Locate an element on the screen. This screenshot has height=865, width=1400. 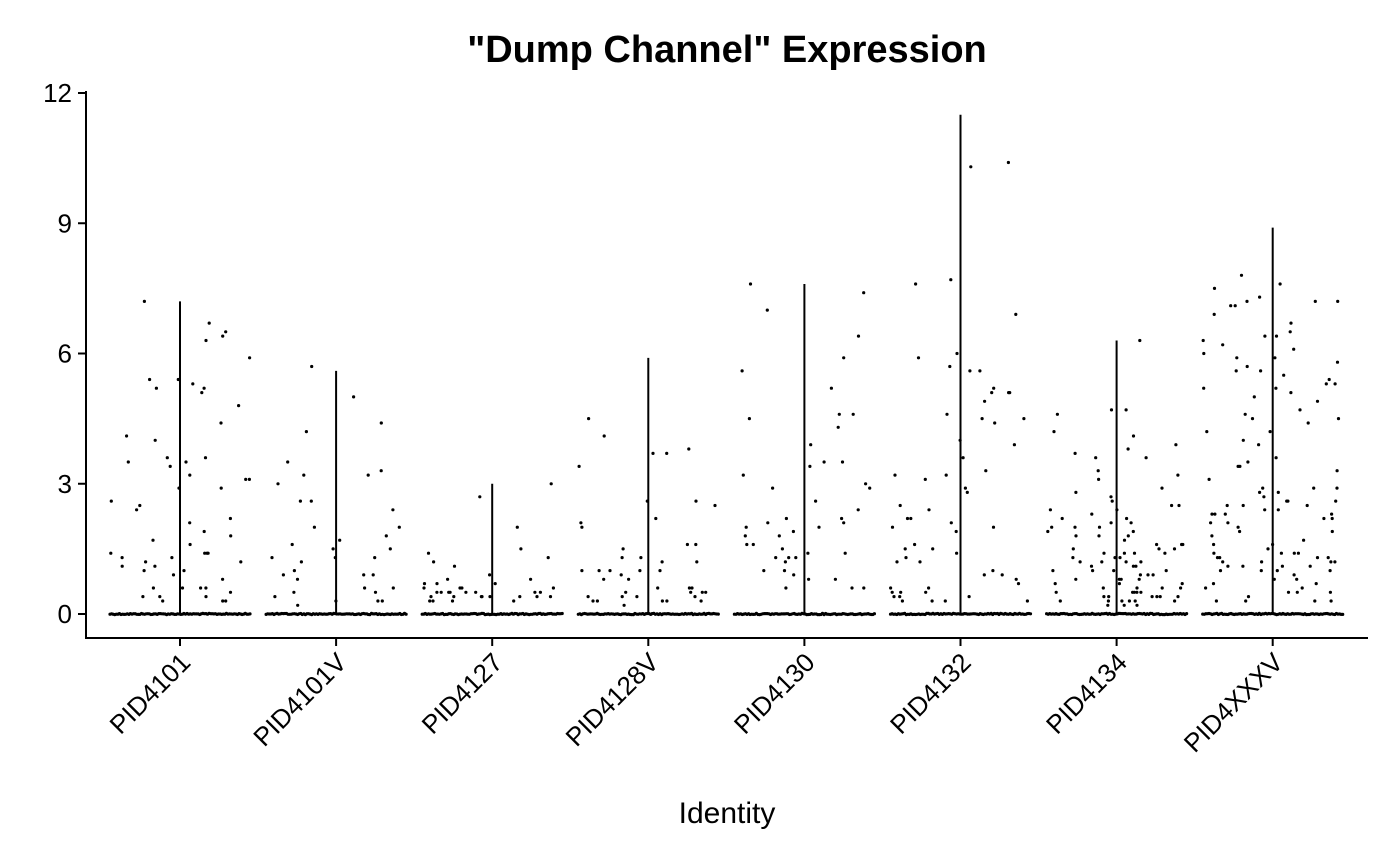
x-tick-label: PID4130 is located at coordinates (774, 693).